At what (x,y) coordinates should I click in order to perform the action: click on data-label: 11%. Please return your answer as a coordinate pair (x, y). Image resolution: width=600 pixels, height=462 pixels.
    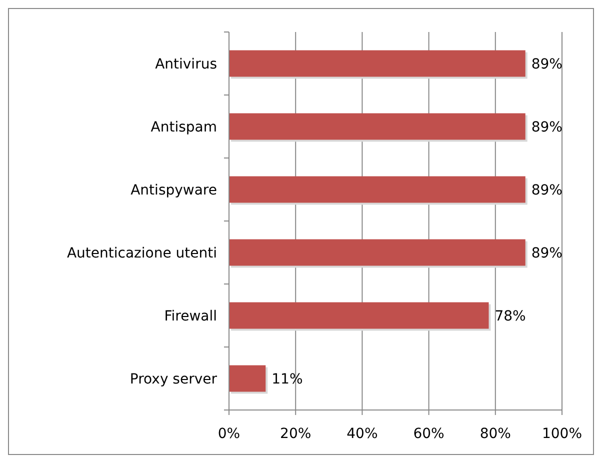
    Looking at the image, I should click on (287, 379).